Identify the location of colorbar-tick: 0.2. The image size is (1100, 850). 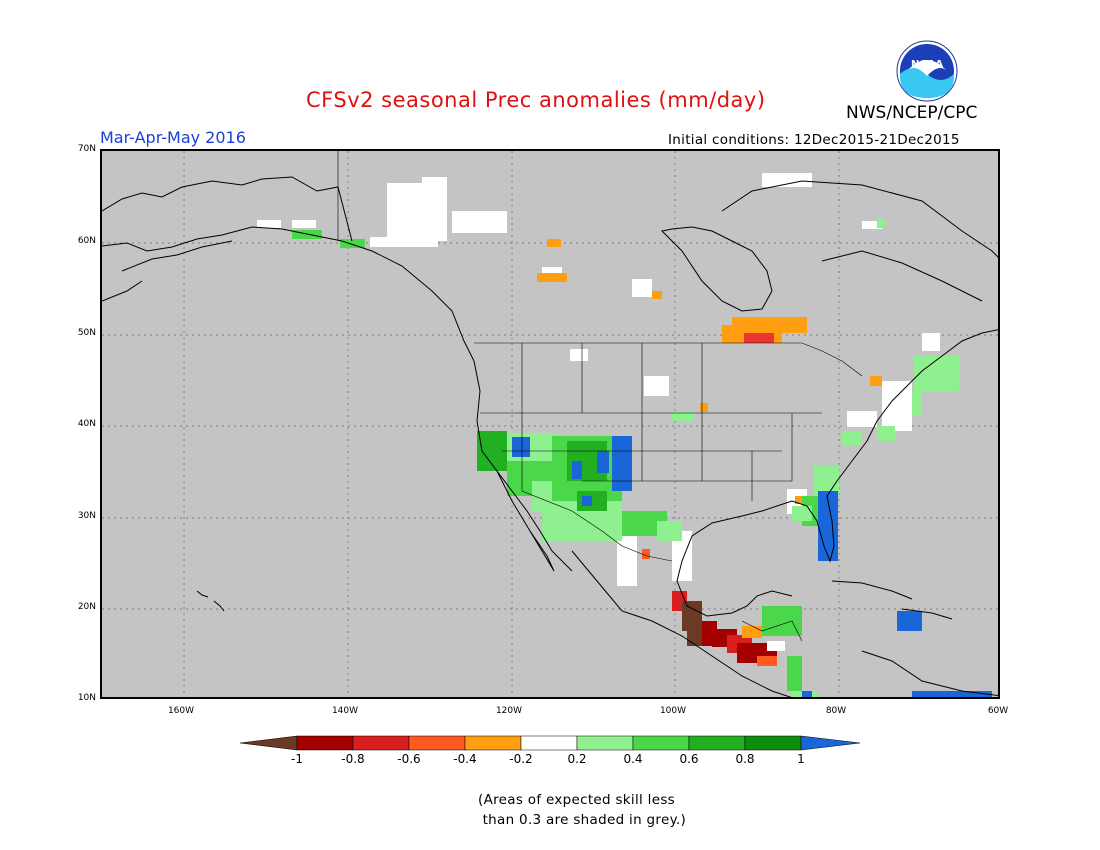
(577, 759).